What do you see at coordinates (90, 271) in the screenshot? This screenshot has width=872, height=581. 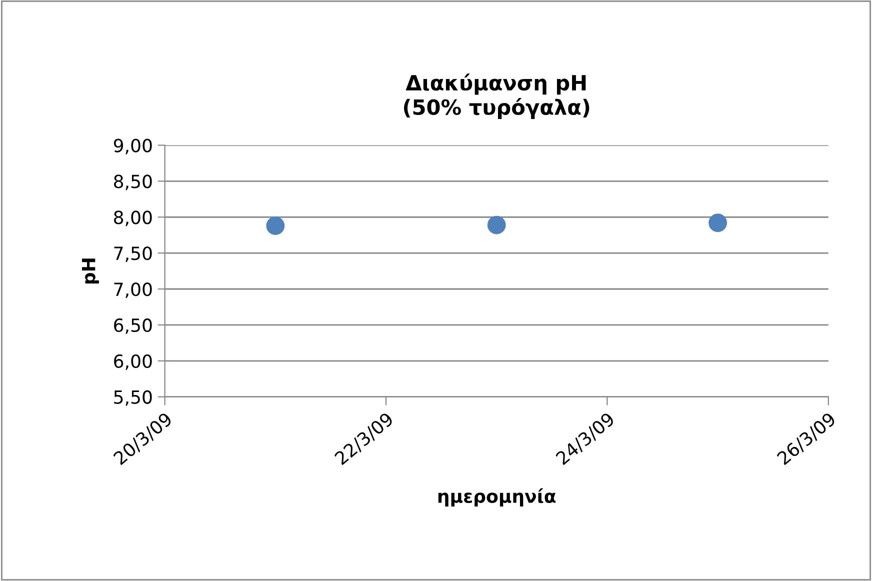 I see `y-axis-title: pH` at bounding box center [90, 271].